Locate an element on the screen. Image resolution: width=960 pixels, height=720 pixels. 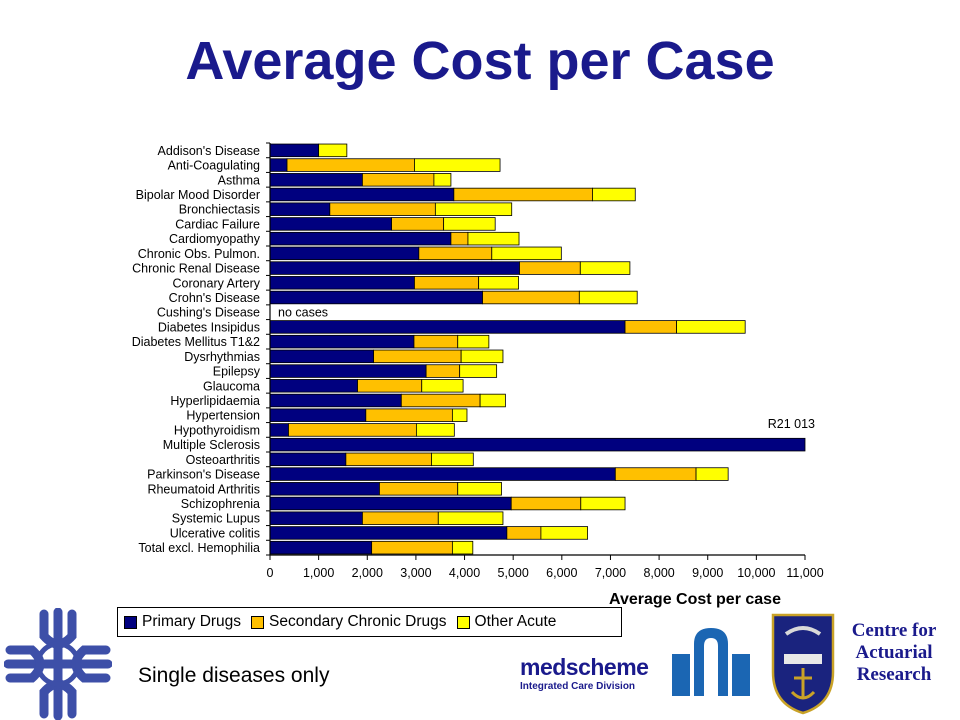
bar-other-acute-hypertension is located at coordinates (459, 415).